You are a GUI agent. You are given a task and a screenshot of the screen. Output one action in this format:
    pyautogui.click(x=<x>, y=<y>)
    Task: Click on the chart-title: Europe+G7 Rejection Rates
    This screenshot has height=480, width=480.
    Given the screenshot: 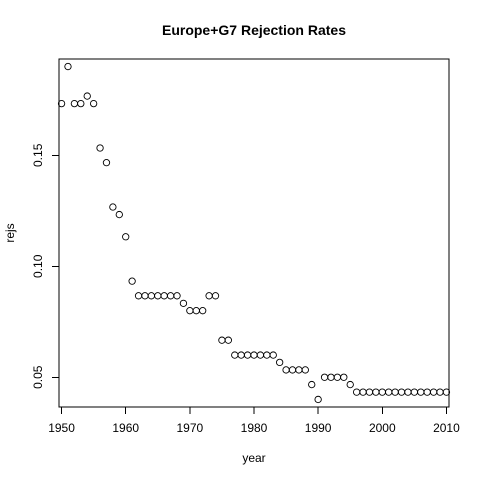 What is the action you would take?
    pyautogui.click(x=254, y=30)
    